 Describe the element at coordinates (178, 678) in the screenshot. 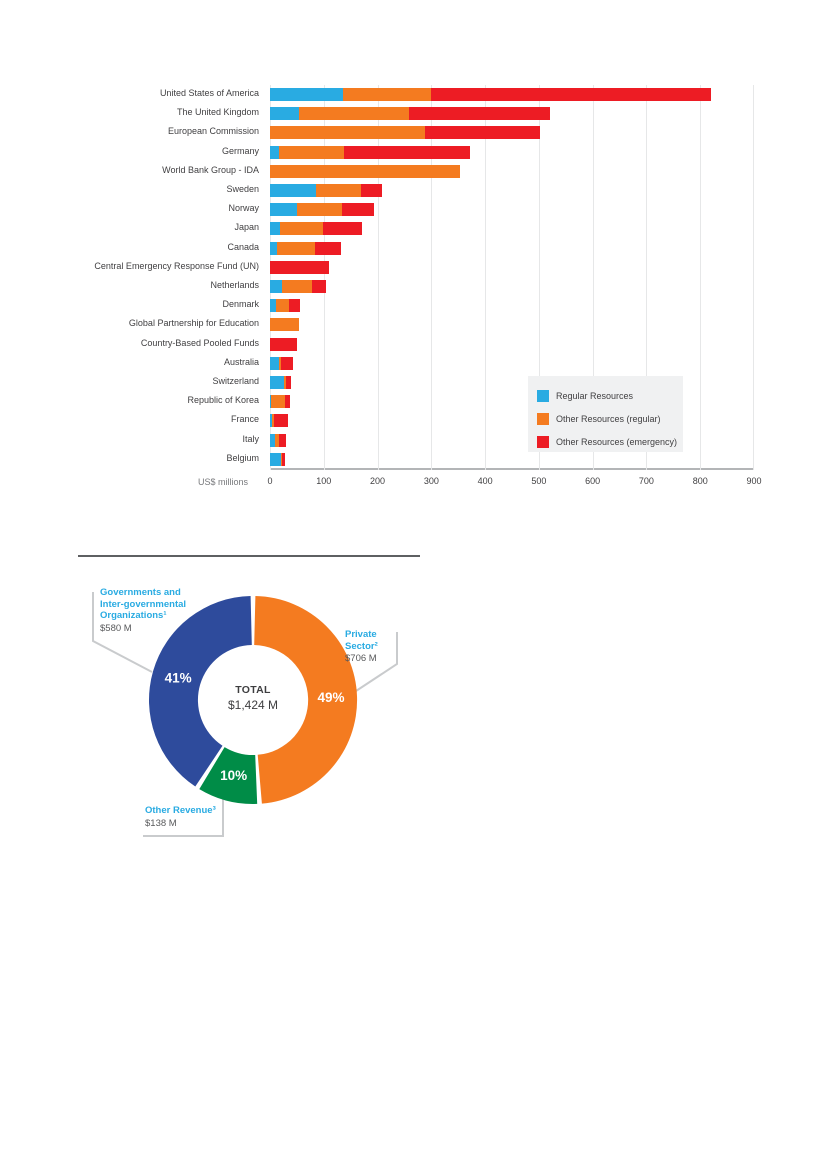

I see `donut-percent-label: 41%` at that location.